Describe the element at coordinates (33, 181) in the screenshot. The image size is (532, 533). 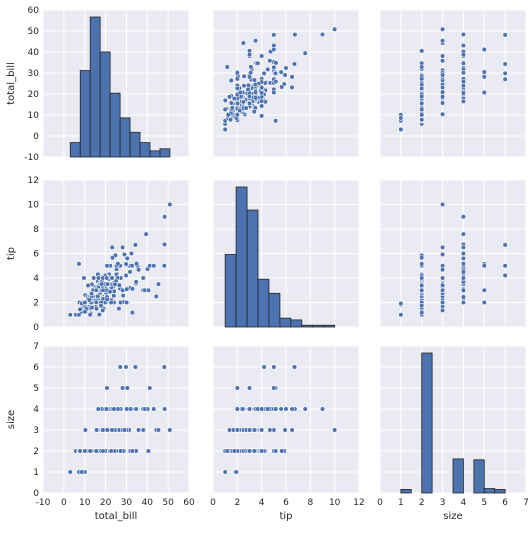
I see `y-tick-label: 12` at that location.